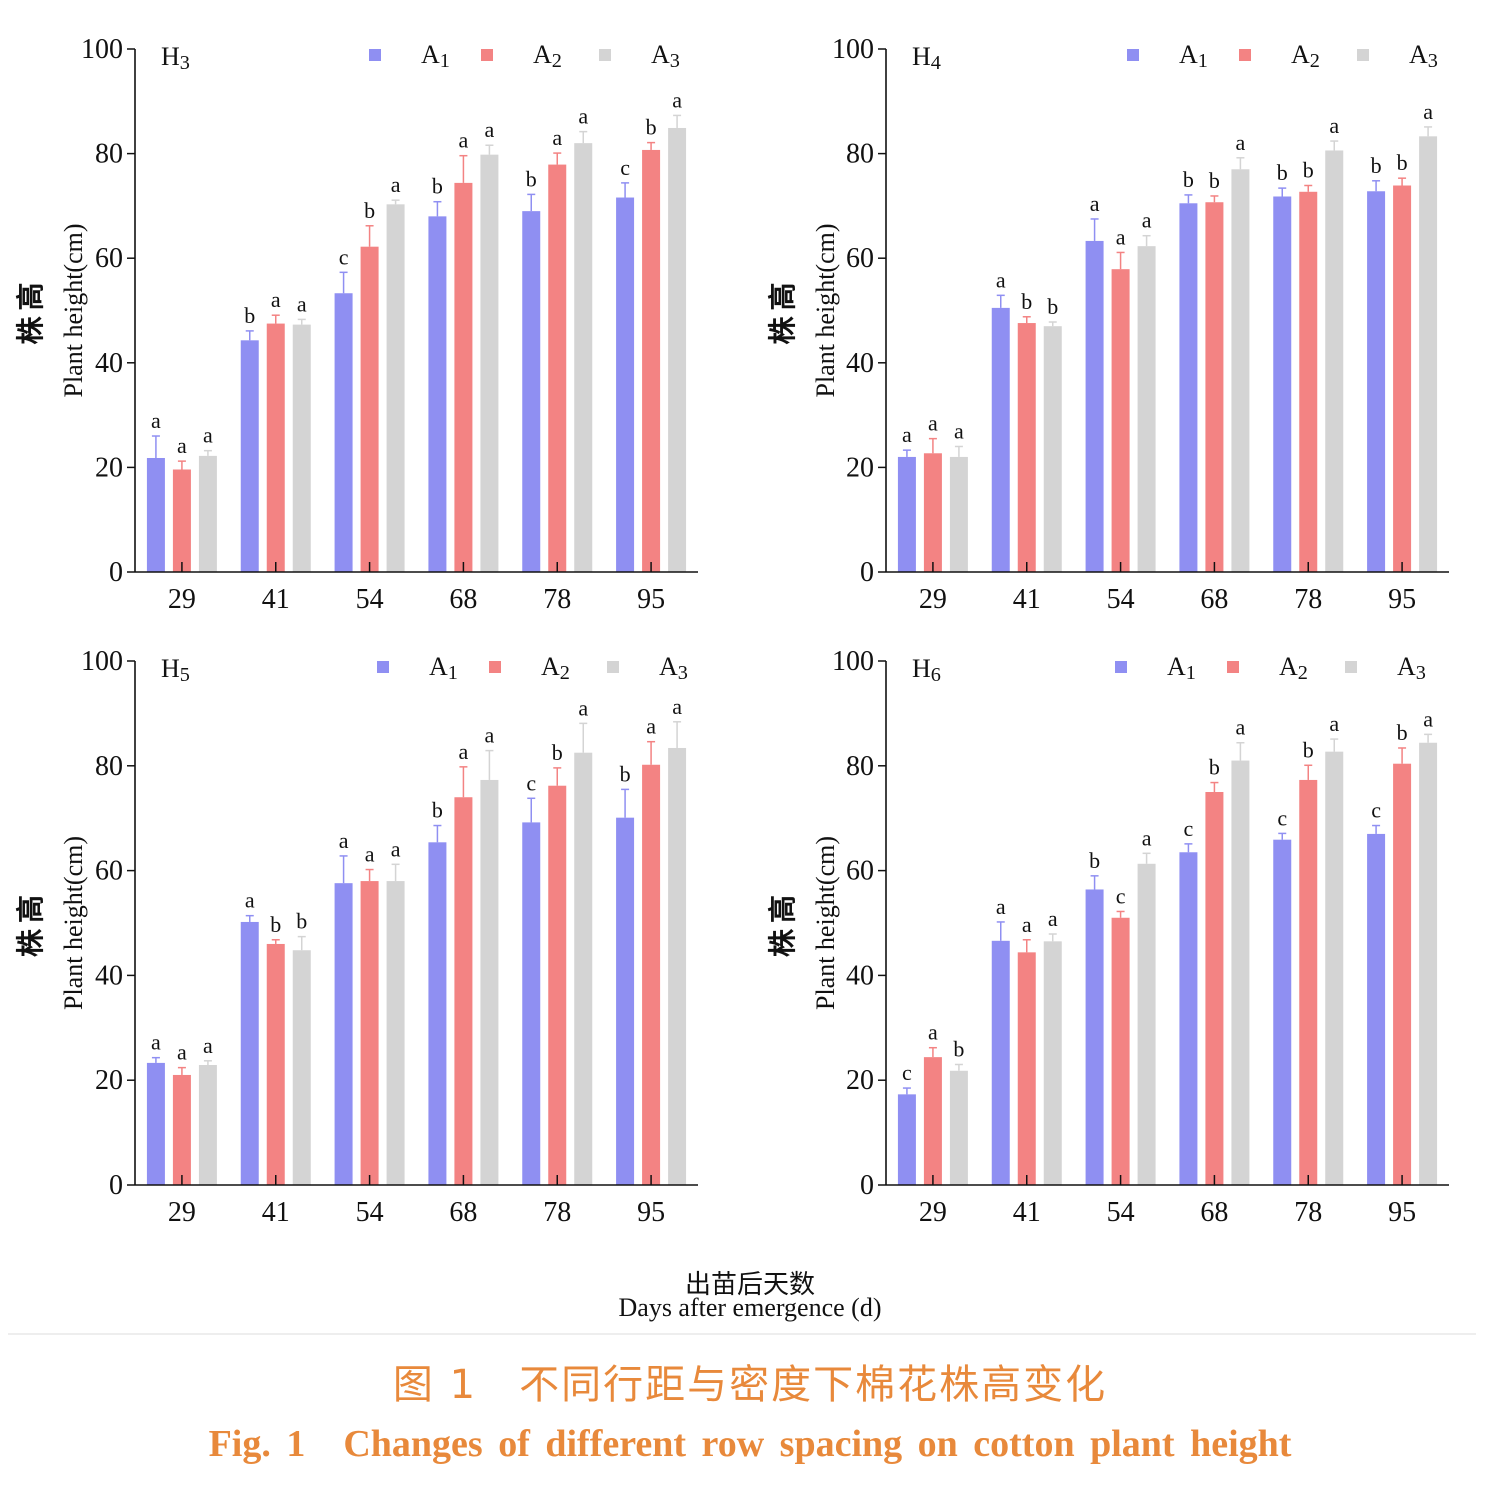  What do you see at coordinates (182, 599) in the screenshot?
I see `x-tick-label-29: 29` at bounding box center [182, 599].